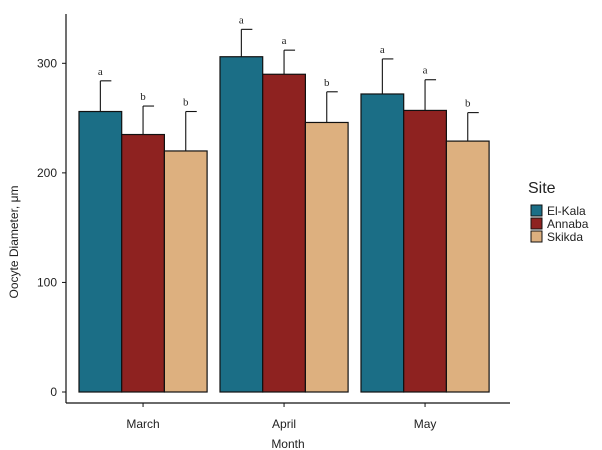  I want to click on y-tick-label: 200, so click(47, 173).